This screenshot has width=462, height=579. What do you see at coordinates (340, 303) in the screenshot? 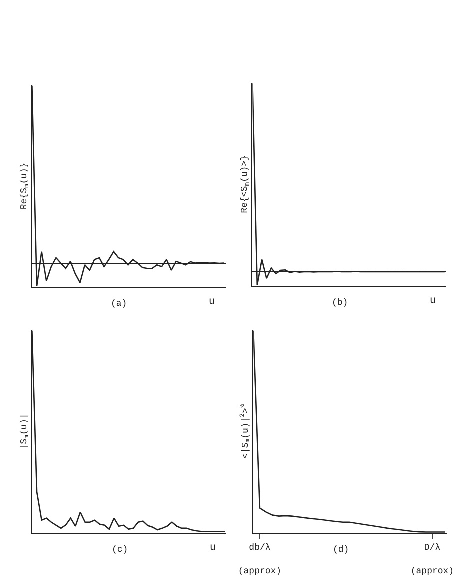
I see `text: (b)` at bounding box center [340, 303].